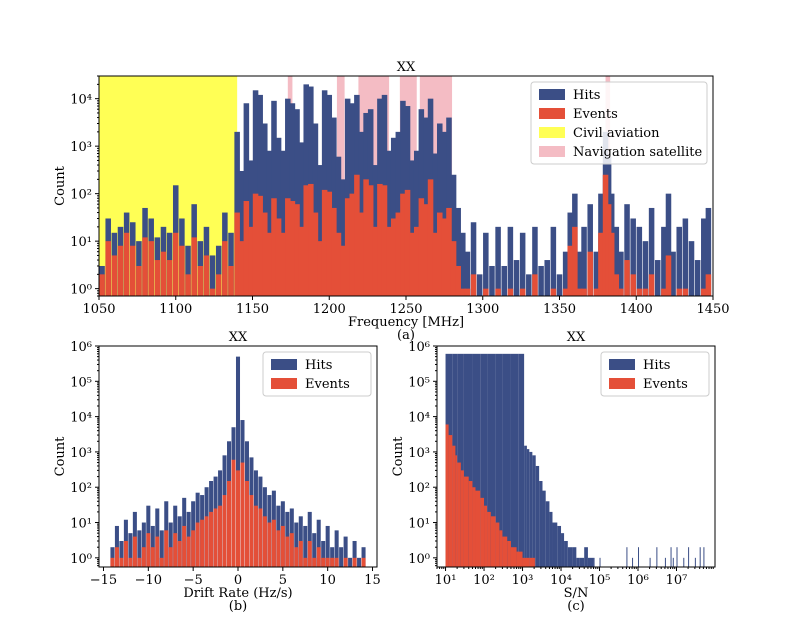  Describe the element at coordinates (600, 580) in the screenshot. I see `x-tick-label: 10⁵` at that location.